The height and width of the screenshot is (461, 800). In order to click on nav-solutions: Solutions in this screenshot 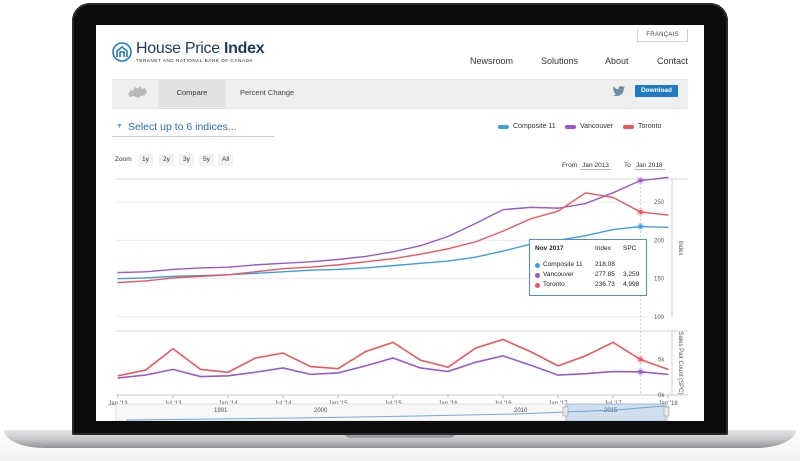, I will do `click(560, 61)`.